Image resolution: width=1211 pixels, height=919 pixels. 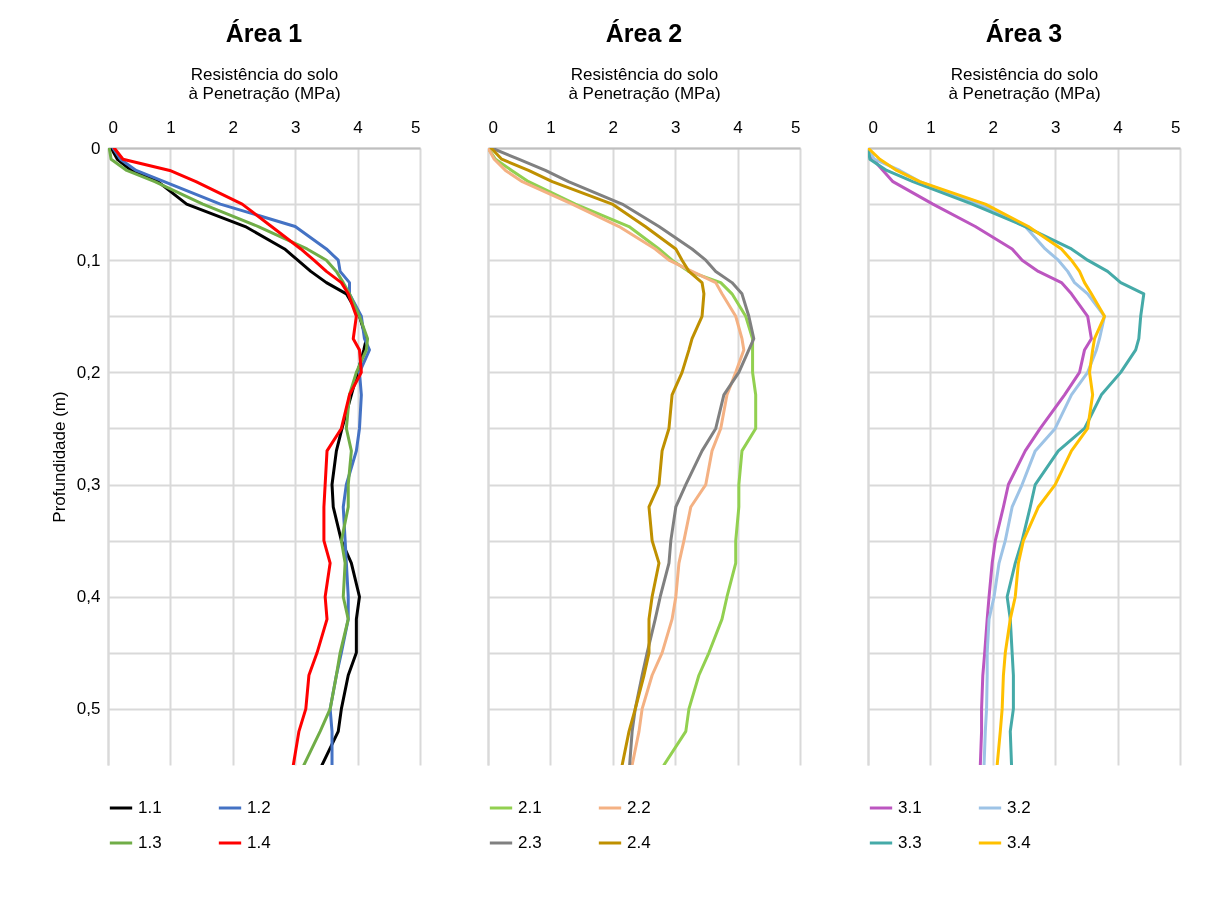 I want to click on legend-label: 1.4, so click(x=259, y=842).